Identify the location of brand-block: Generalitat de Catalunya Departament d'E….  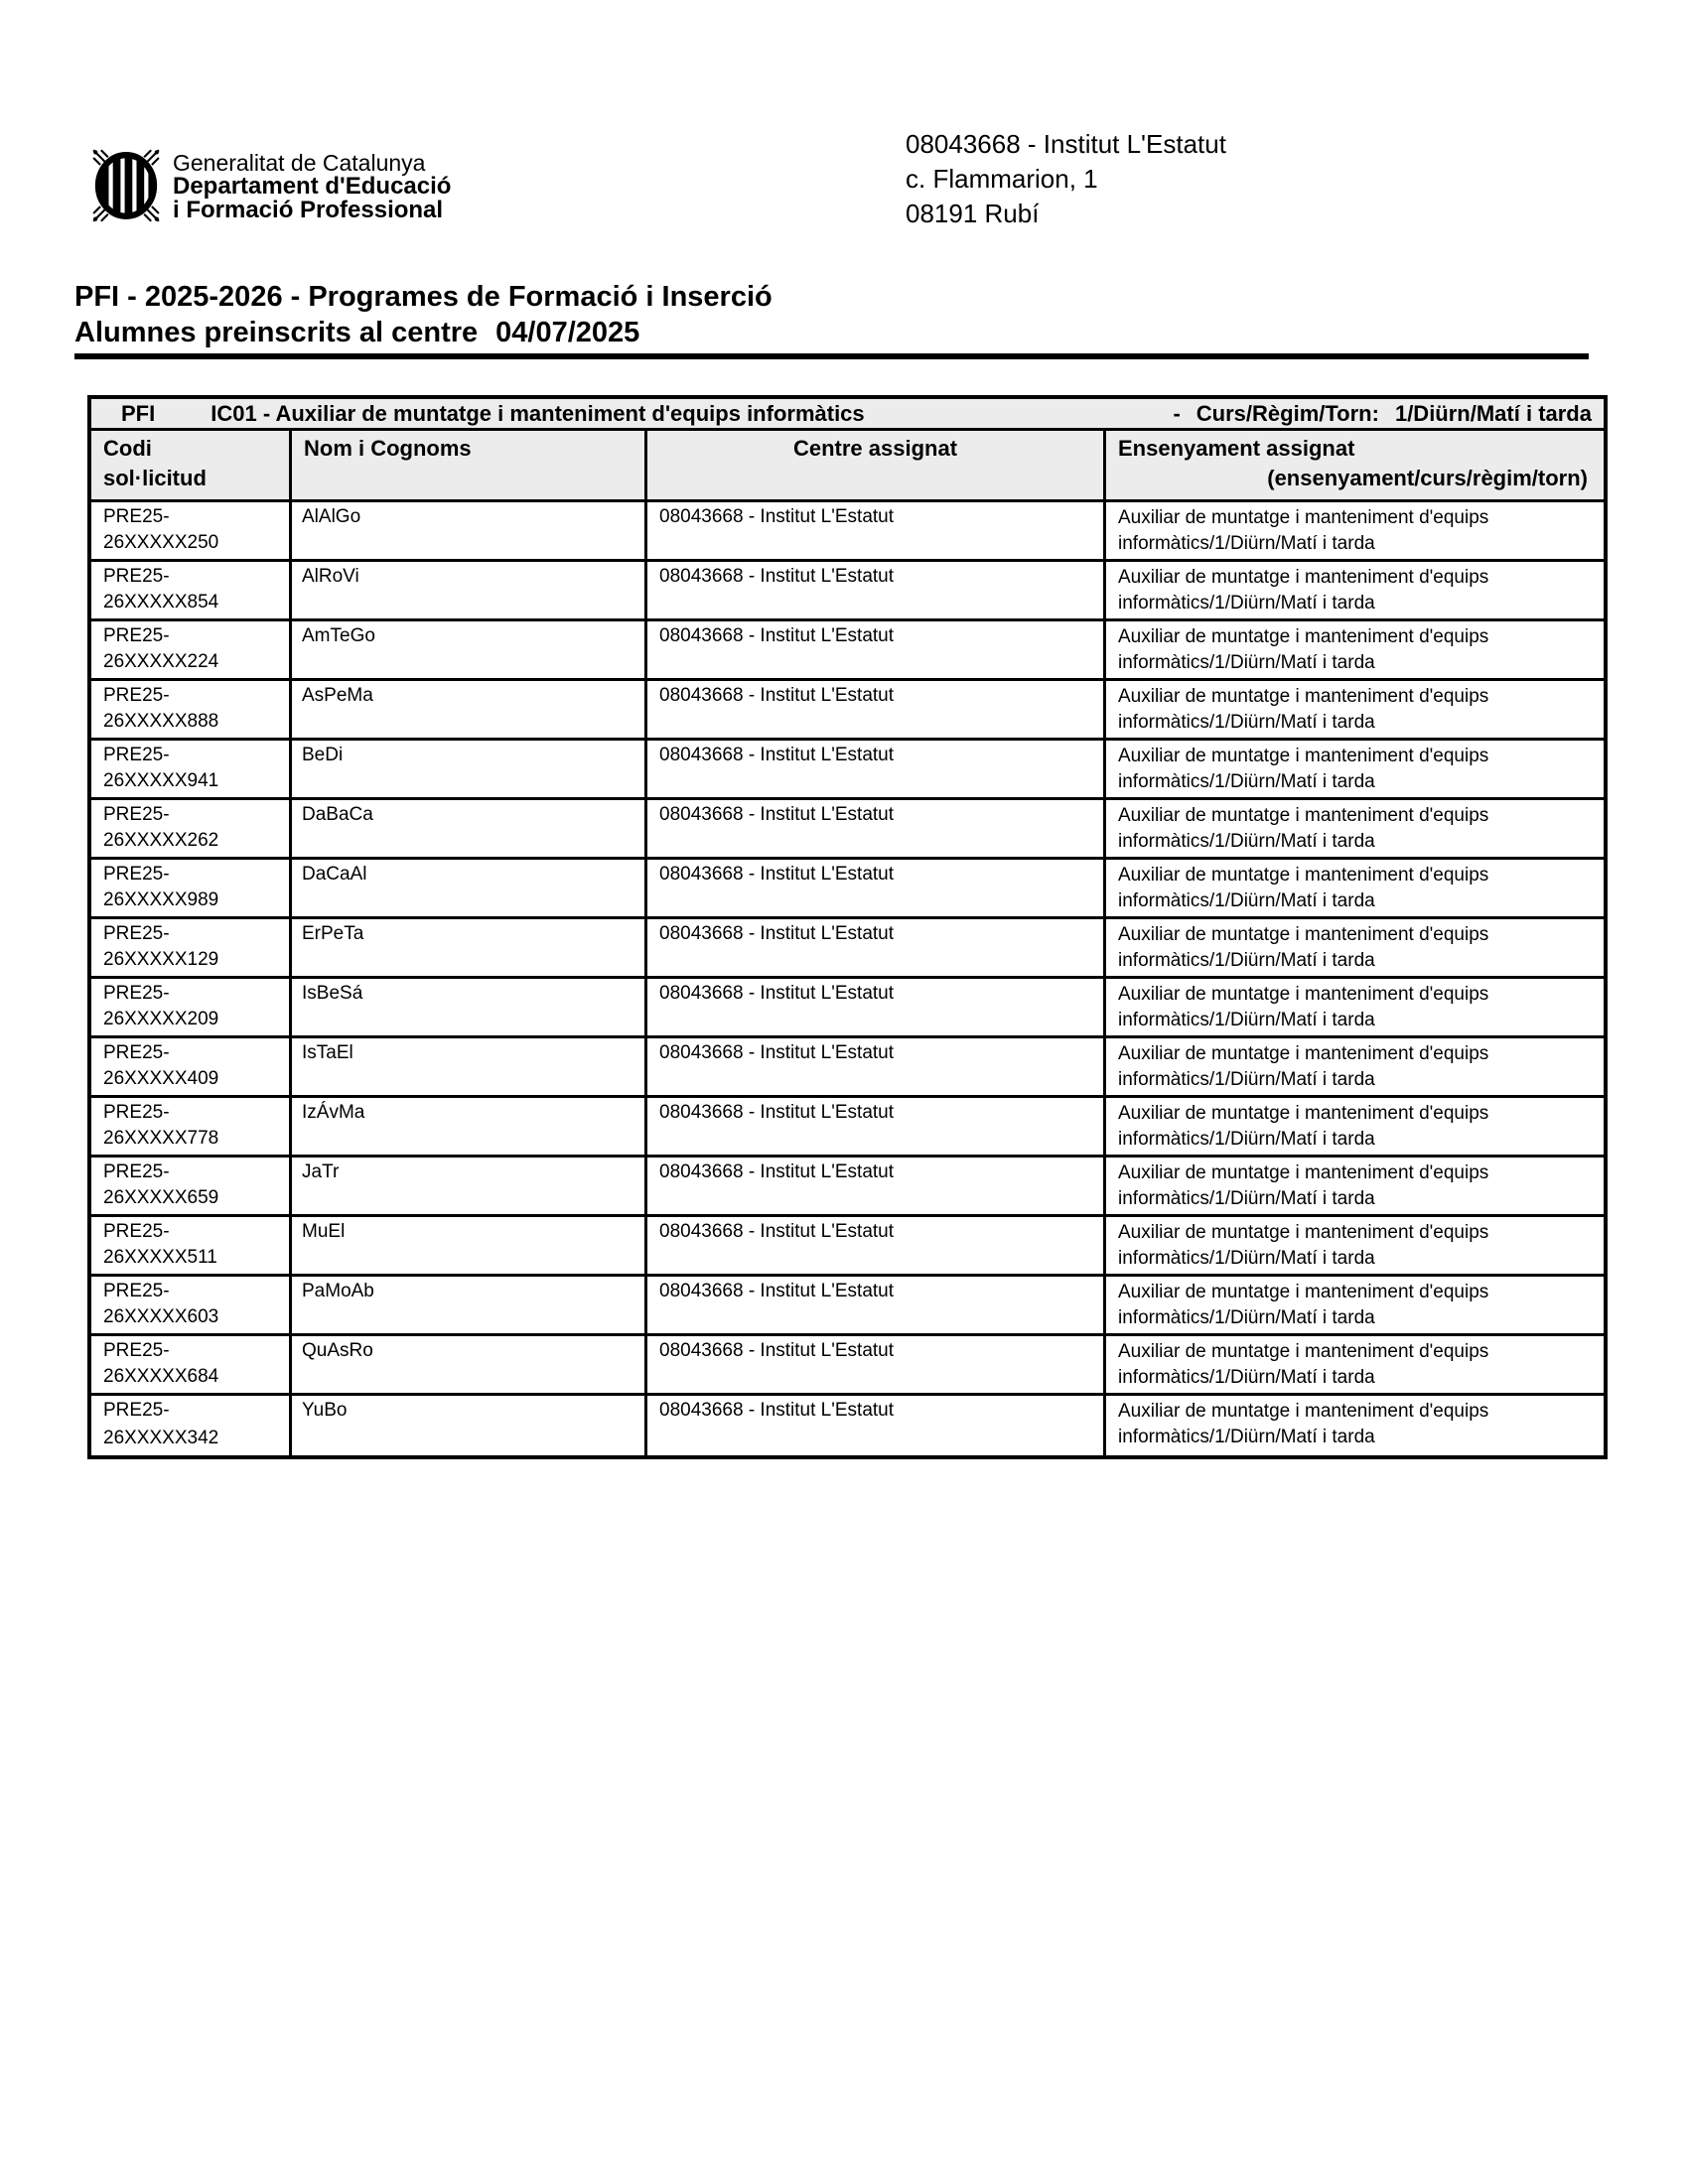
(271, 185).